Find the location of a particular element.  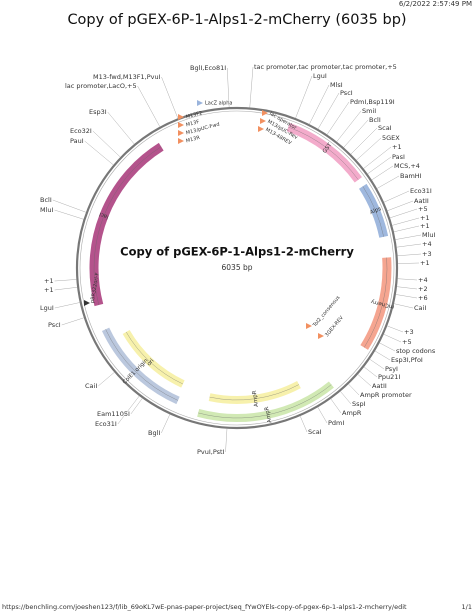

map-name: Copy of pGEX-6P-1-Alps1-2-mCherry is located at coordinates (237, 252).